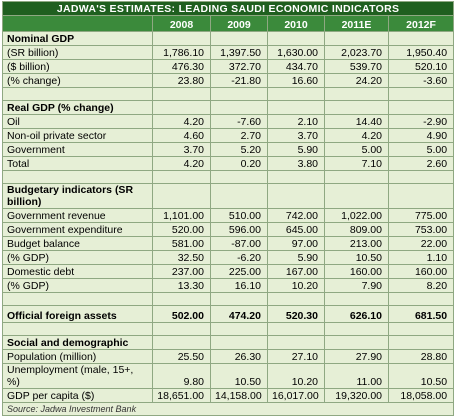 This screenshot has width=455, height=416. I want to click on value-cell: 28.80, so click(421, 356).